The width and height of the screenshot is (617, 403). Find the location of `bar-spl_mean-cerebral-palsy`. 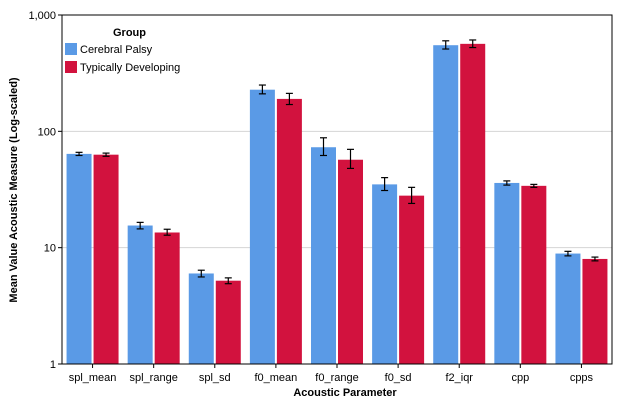

bar-spl_mean-cerebral-palsy is located at coordinates (79, 258).